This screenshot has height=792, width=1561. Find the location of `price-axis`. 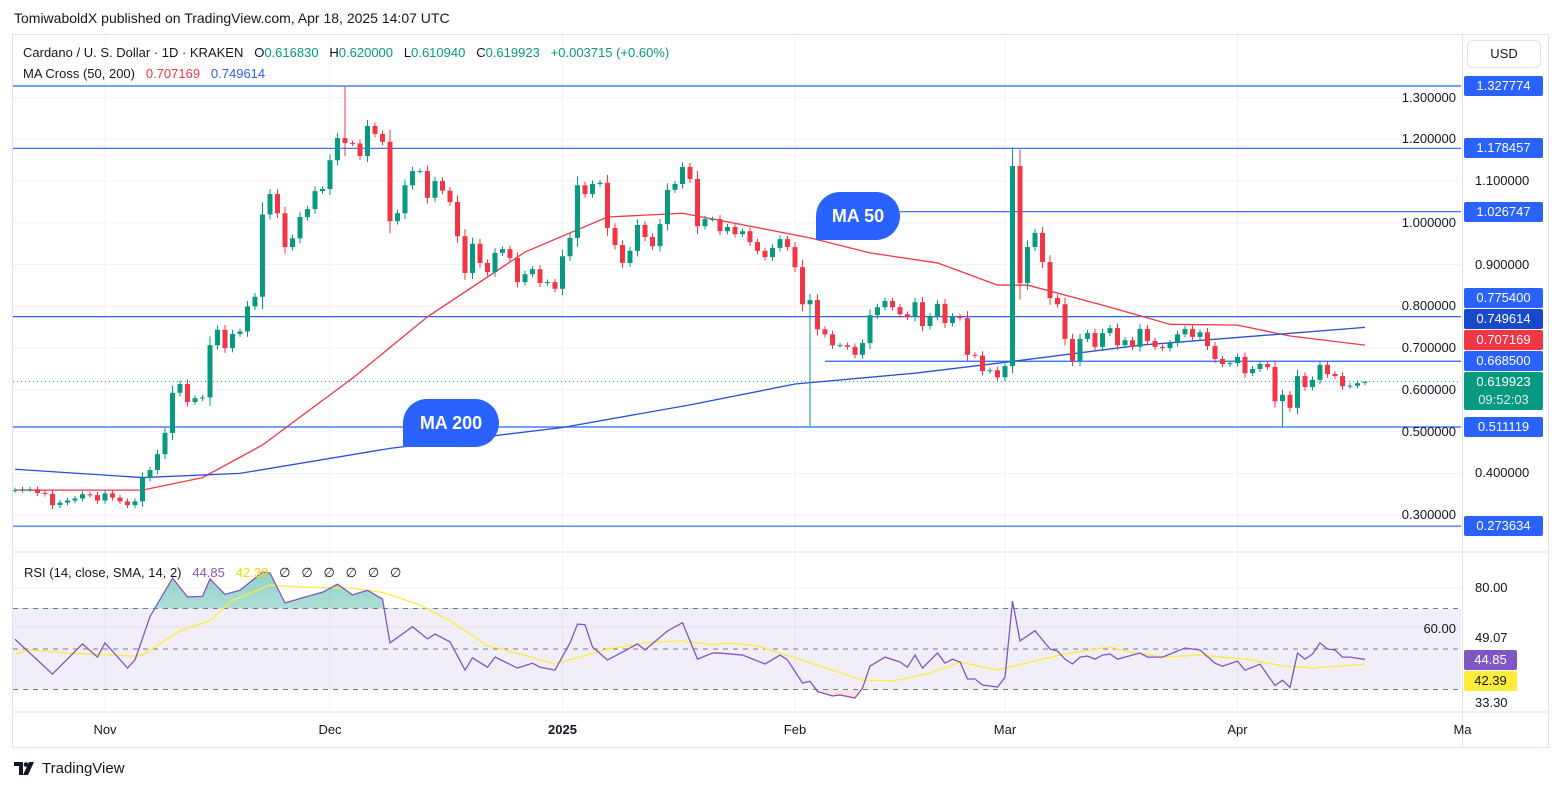

price-axis is located at coordinates (1505, 391).